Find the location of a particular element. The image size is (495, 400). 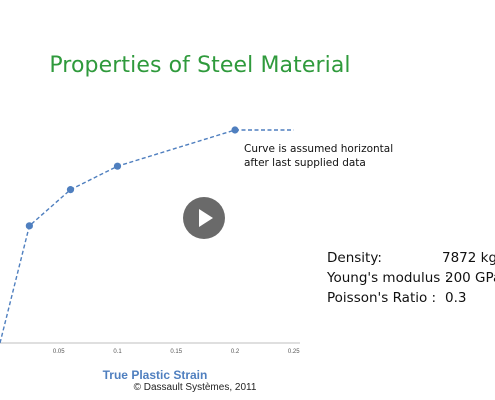

copyright-text: © Dassault Systèmes, 2011 is located at coordinates (195, 387).